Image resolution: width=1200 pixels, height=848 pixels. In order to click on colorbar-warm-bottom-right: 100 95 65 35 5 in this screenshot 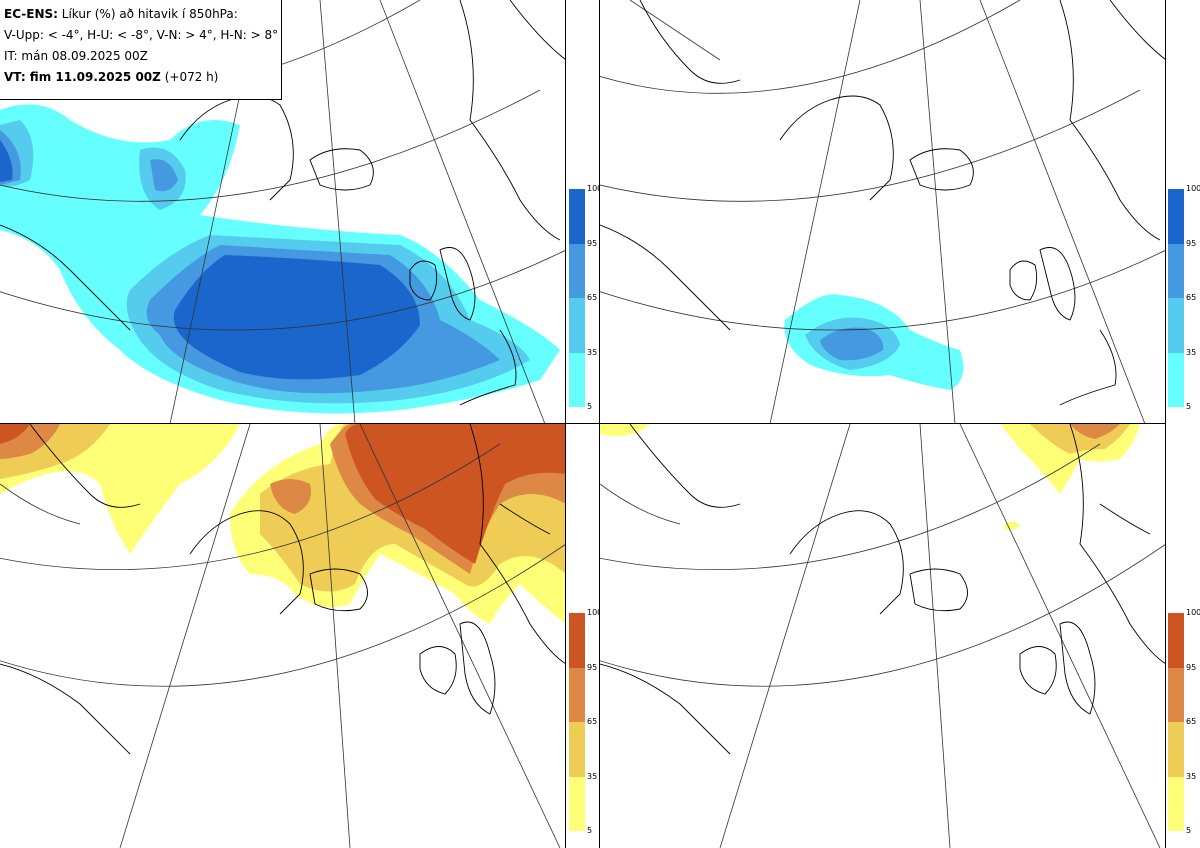, I will do `click(1184, 722)`.